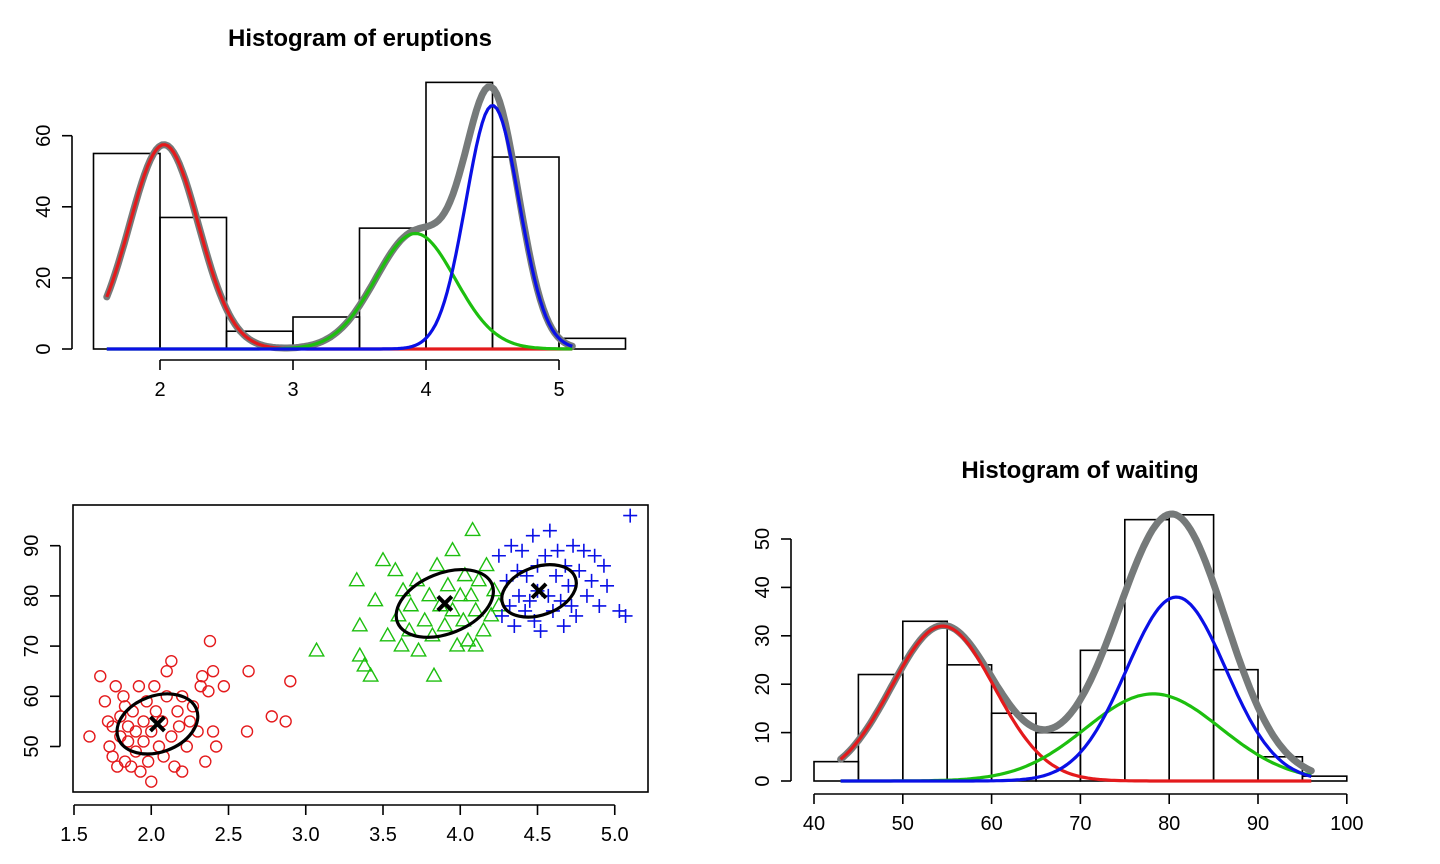 Image resolution: width=1440 pixels, height=864 pixels. What do you see at coordinates (1258, 824) in the screenshot?
I see `x-tick-label: 90` at bounding box center [1258, 824].